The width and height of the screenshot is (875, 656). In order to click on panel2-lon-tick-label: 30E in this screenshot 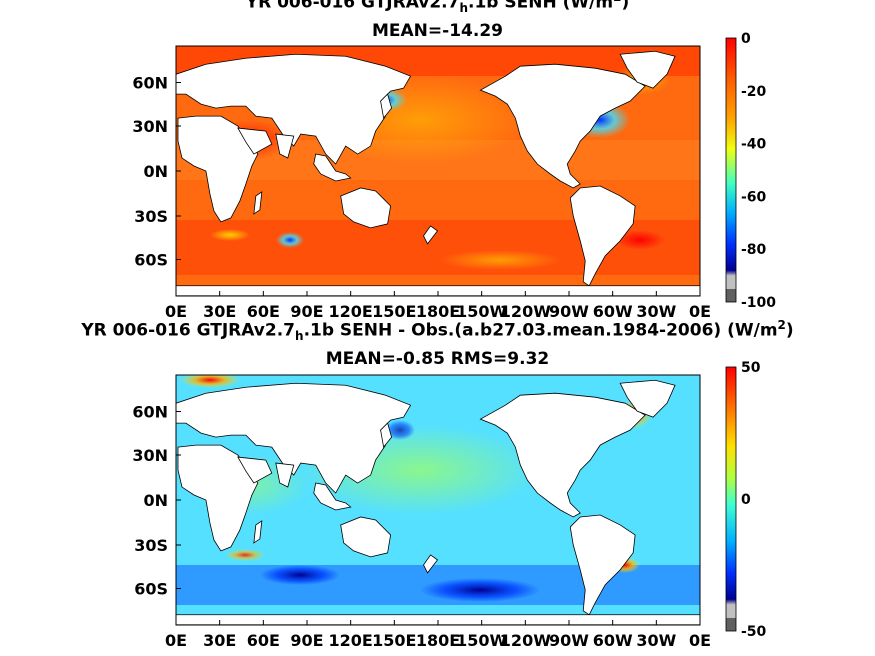, I will do `click(219, 640)`.